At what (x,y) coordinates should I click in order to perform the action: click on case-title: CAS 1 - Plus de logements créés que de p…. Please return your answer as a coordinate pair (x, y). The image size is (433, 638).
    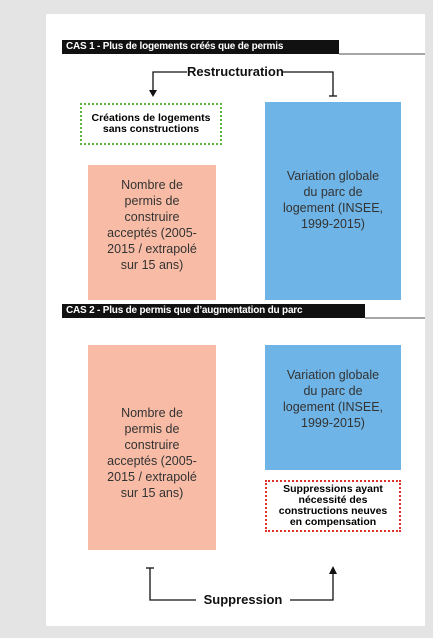
    Looking at the image, I should click on (200, 47).